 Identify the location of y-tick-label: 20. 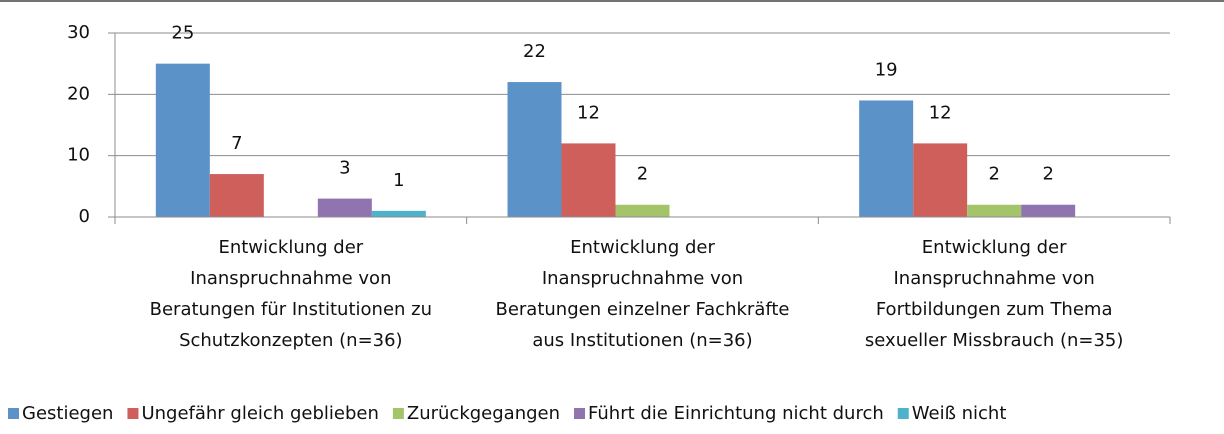
(78, 93).